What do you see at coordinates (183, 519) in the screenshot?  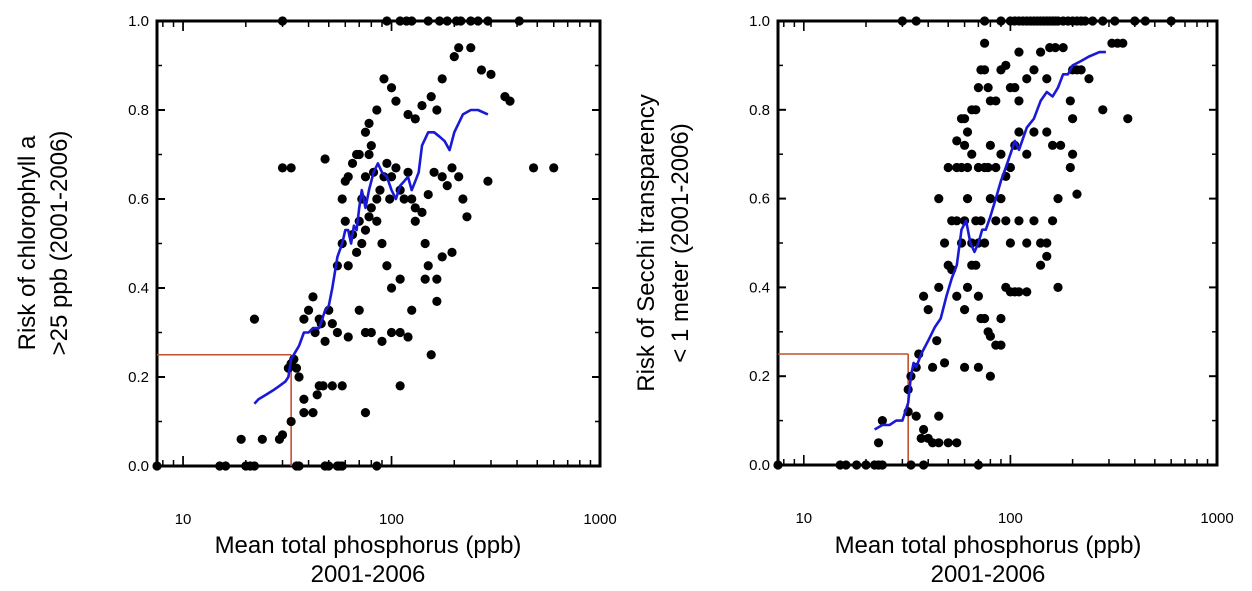 I see `x-tick-label-left: 10` at bounding box center [183, 519].